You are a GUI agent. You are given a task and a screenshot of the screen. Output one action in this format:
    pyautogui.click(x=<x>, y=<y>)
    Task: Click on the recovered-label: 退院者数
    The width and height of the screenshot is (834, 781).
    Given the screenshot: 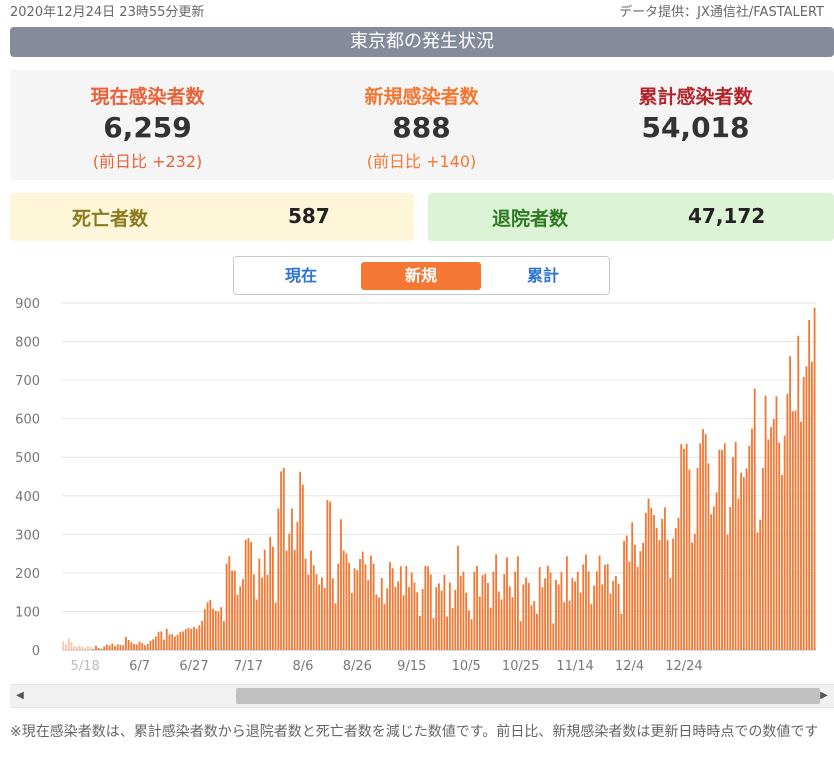 What is the action you would take?
    pyautogui.click(x=530, y=219)
    